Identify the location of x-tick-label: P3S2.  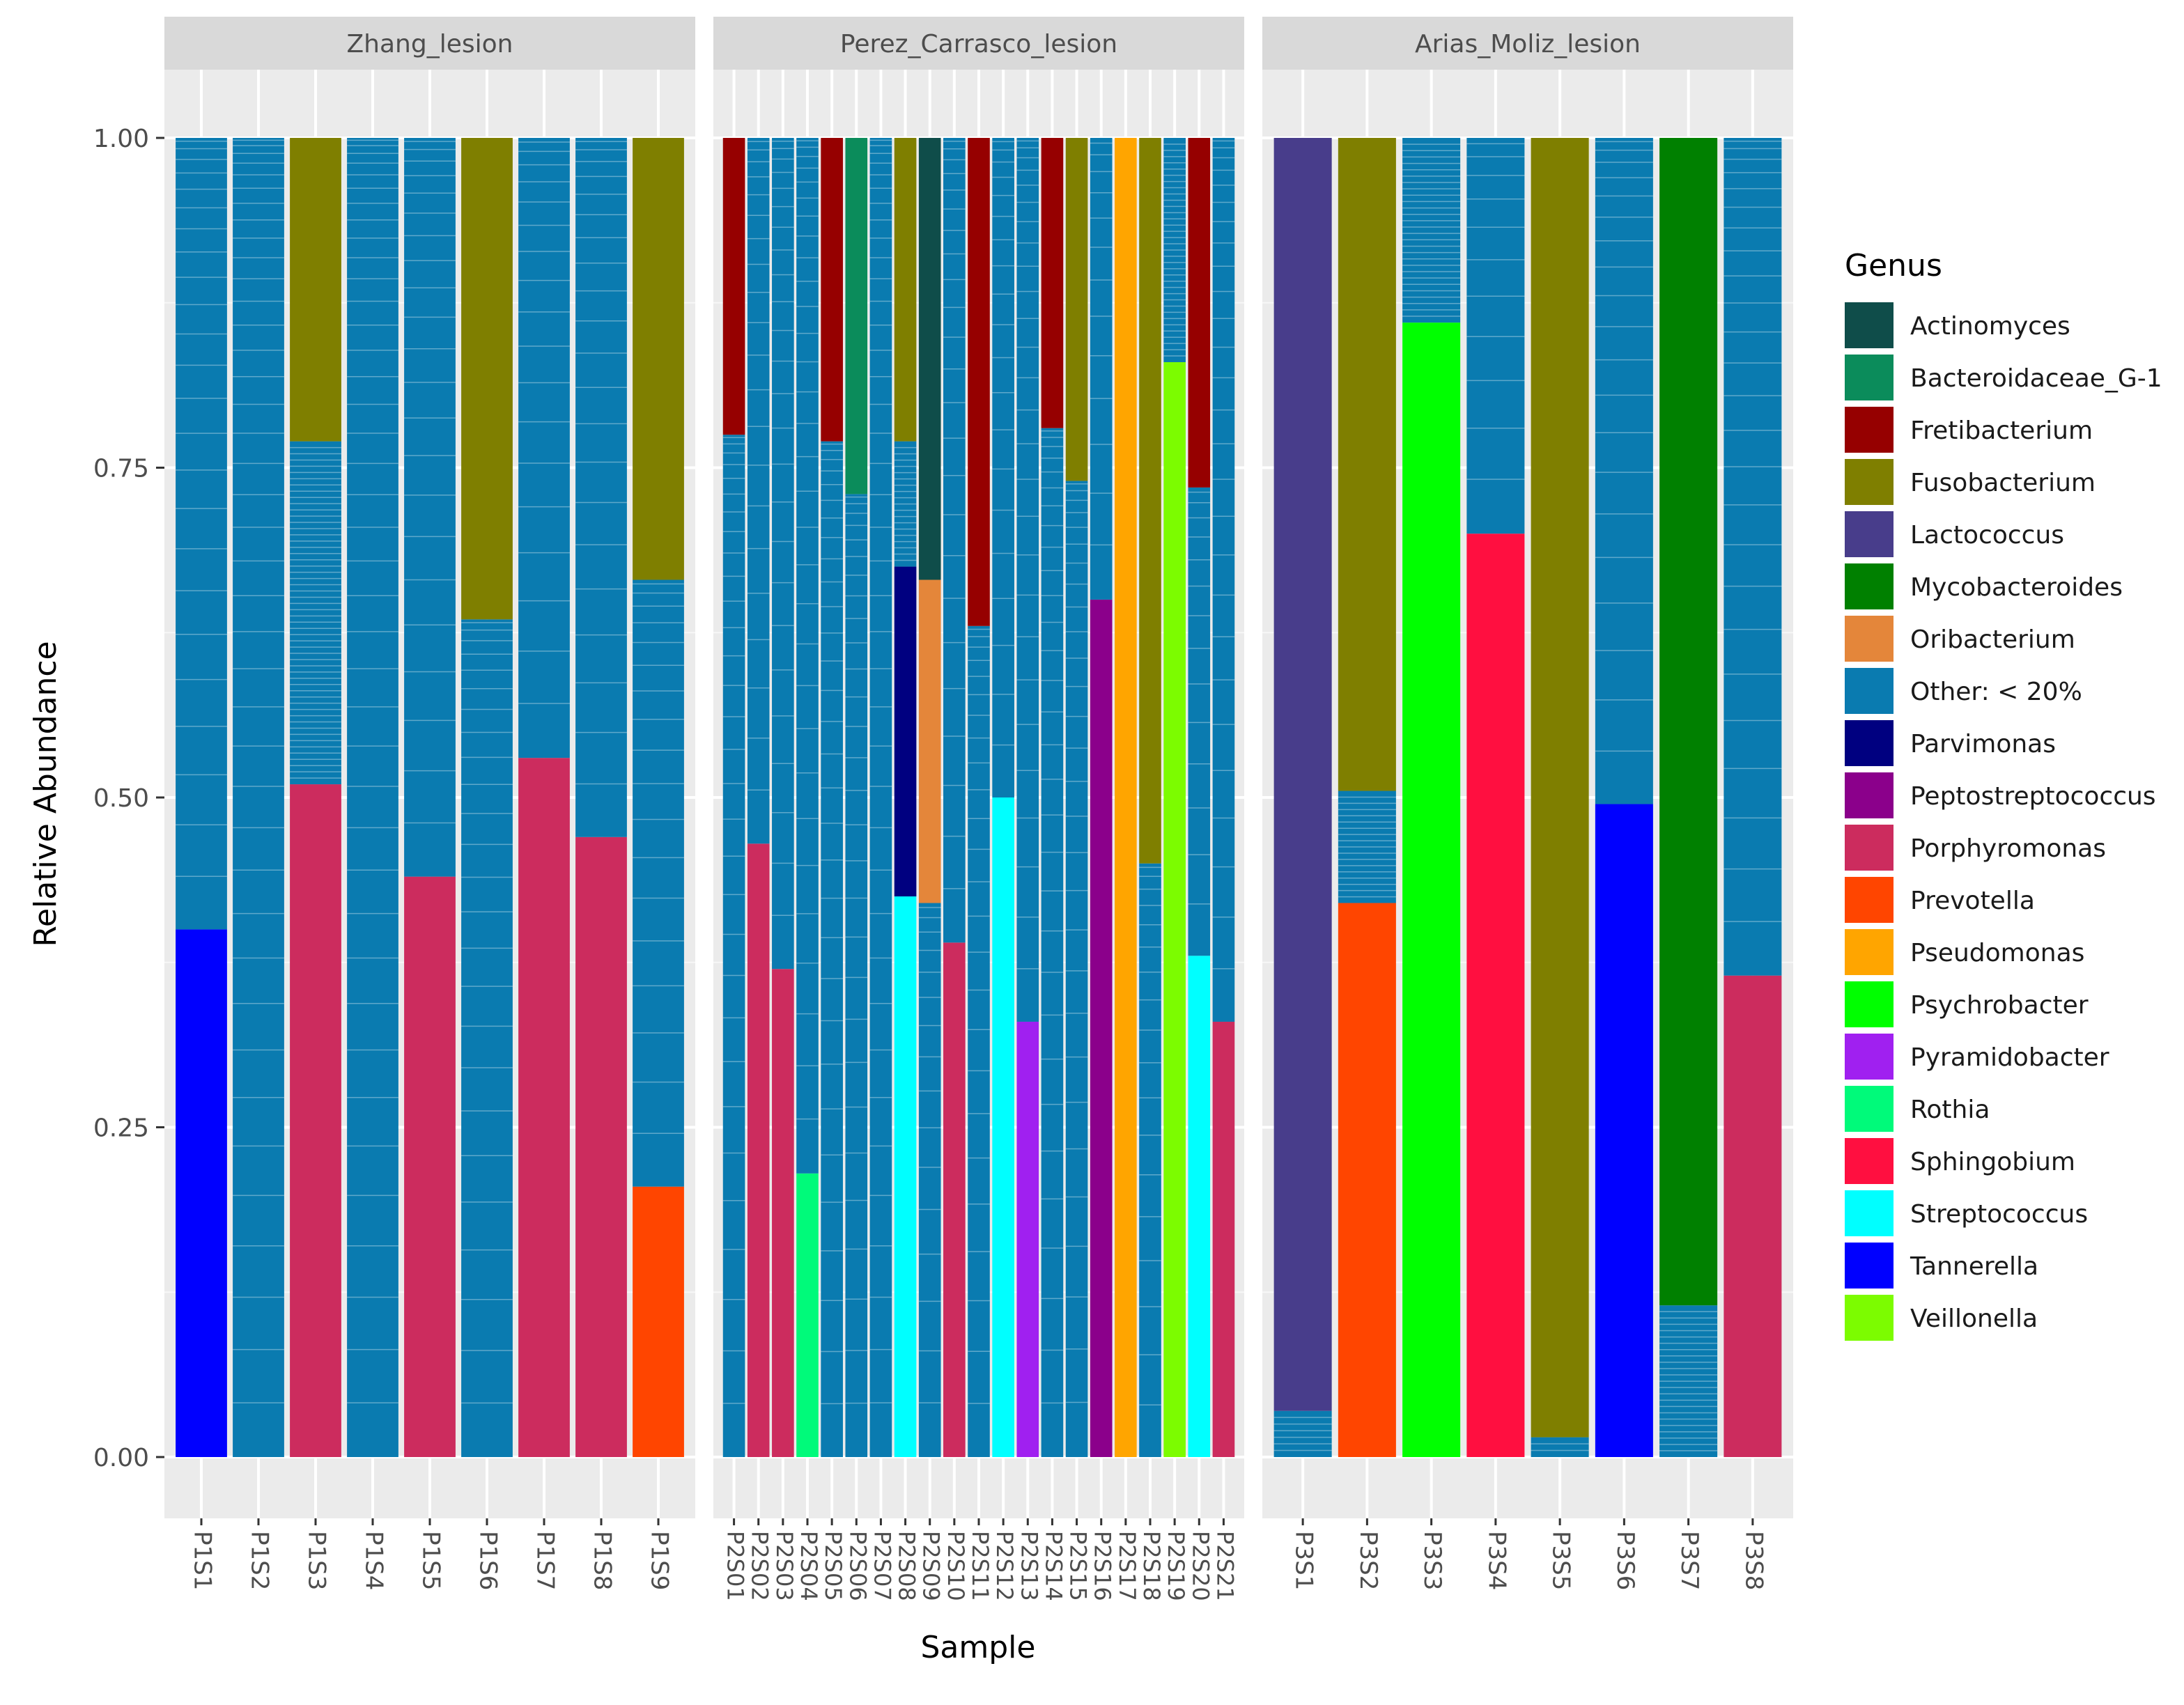
(1368, 1560).